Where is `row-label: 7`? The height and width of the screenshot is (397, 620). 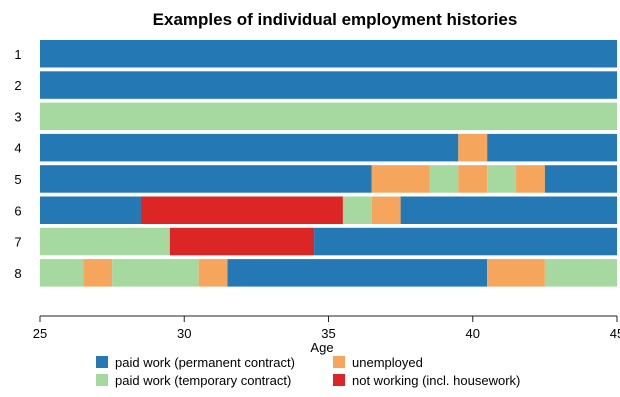 row-label: 7 is located at coordinates (17, 242).